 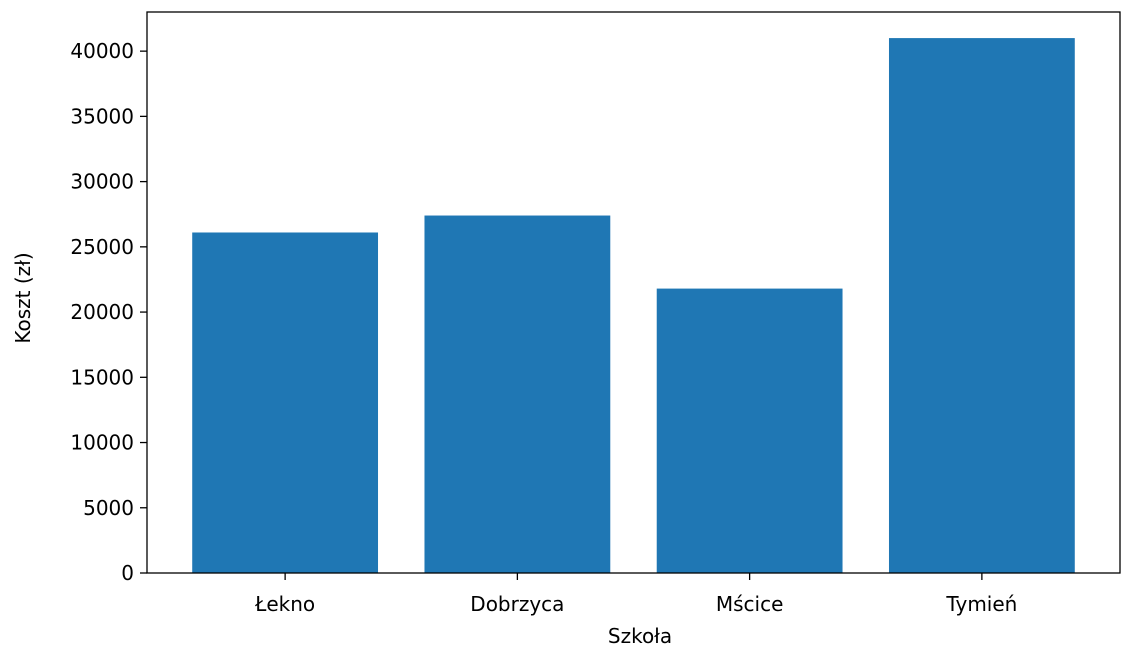 What do you see at coordinates (102, 377) in the screenshot?
I see `y-tick-label: 15000` at bounding box center [102, 377].